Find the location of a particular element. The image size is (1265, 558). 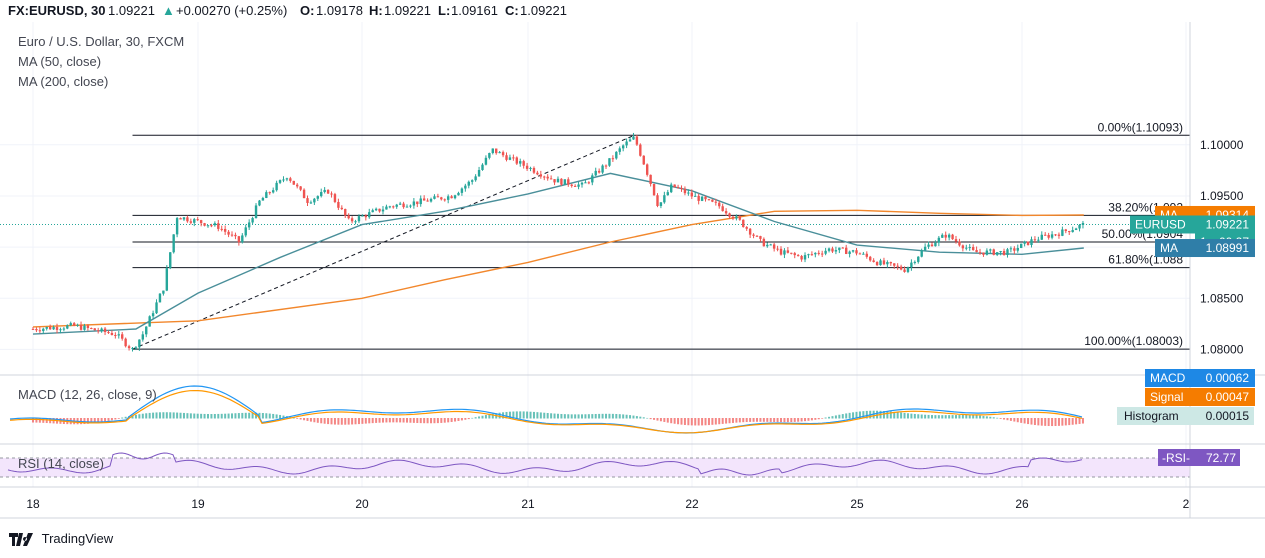

rsi-legend: RSI (14, close) is located at coordinates (61, 463).